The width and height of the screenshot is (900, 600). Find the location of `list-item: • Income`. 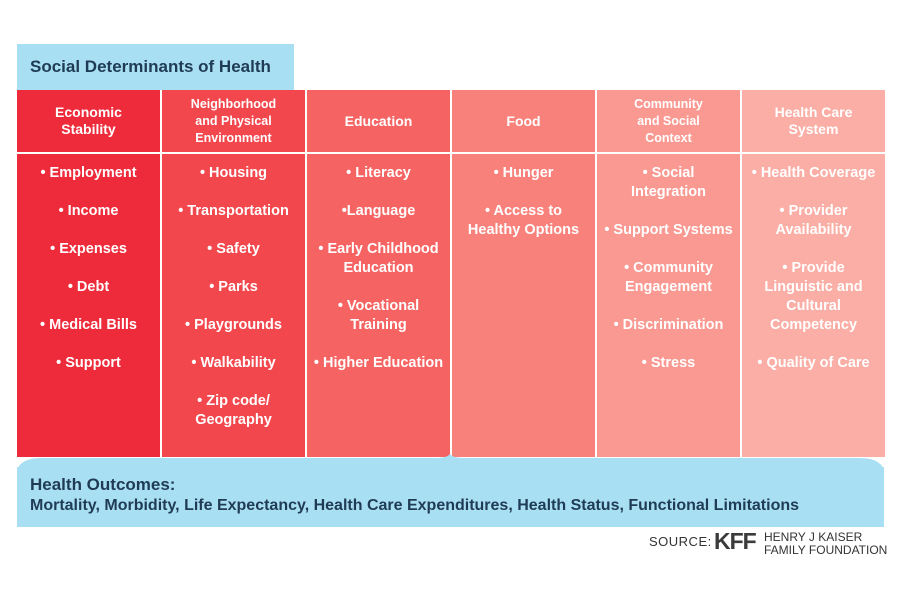

list-item: • Income is located at coordinates (88, 211).